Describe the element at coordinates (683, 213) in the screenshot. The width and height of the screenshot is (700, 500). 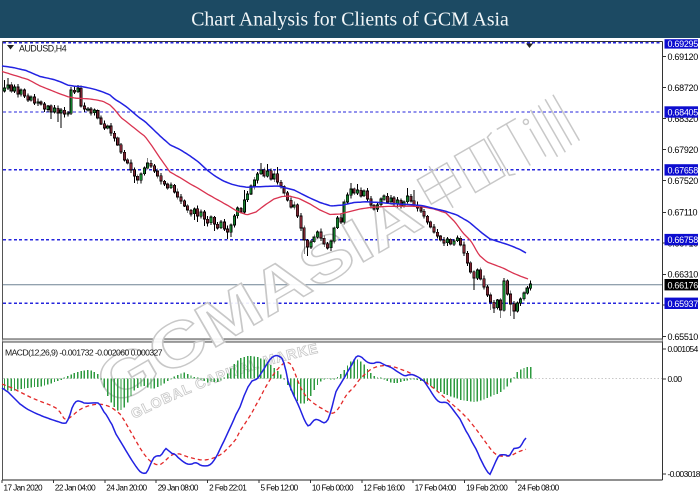
I see `svg-text: 0.67110` at that location.